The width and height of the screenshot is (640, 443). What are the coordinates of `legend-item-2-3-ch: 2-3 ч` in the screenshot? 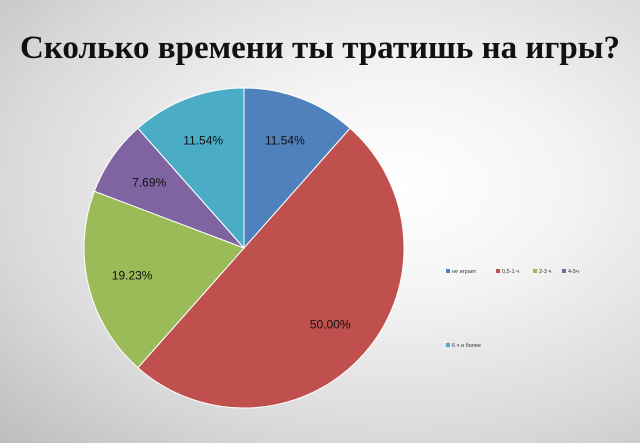 It's located at (542, 272).